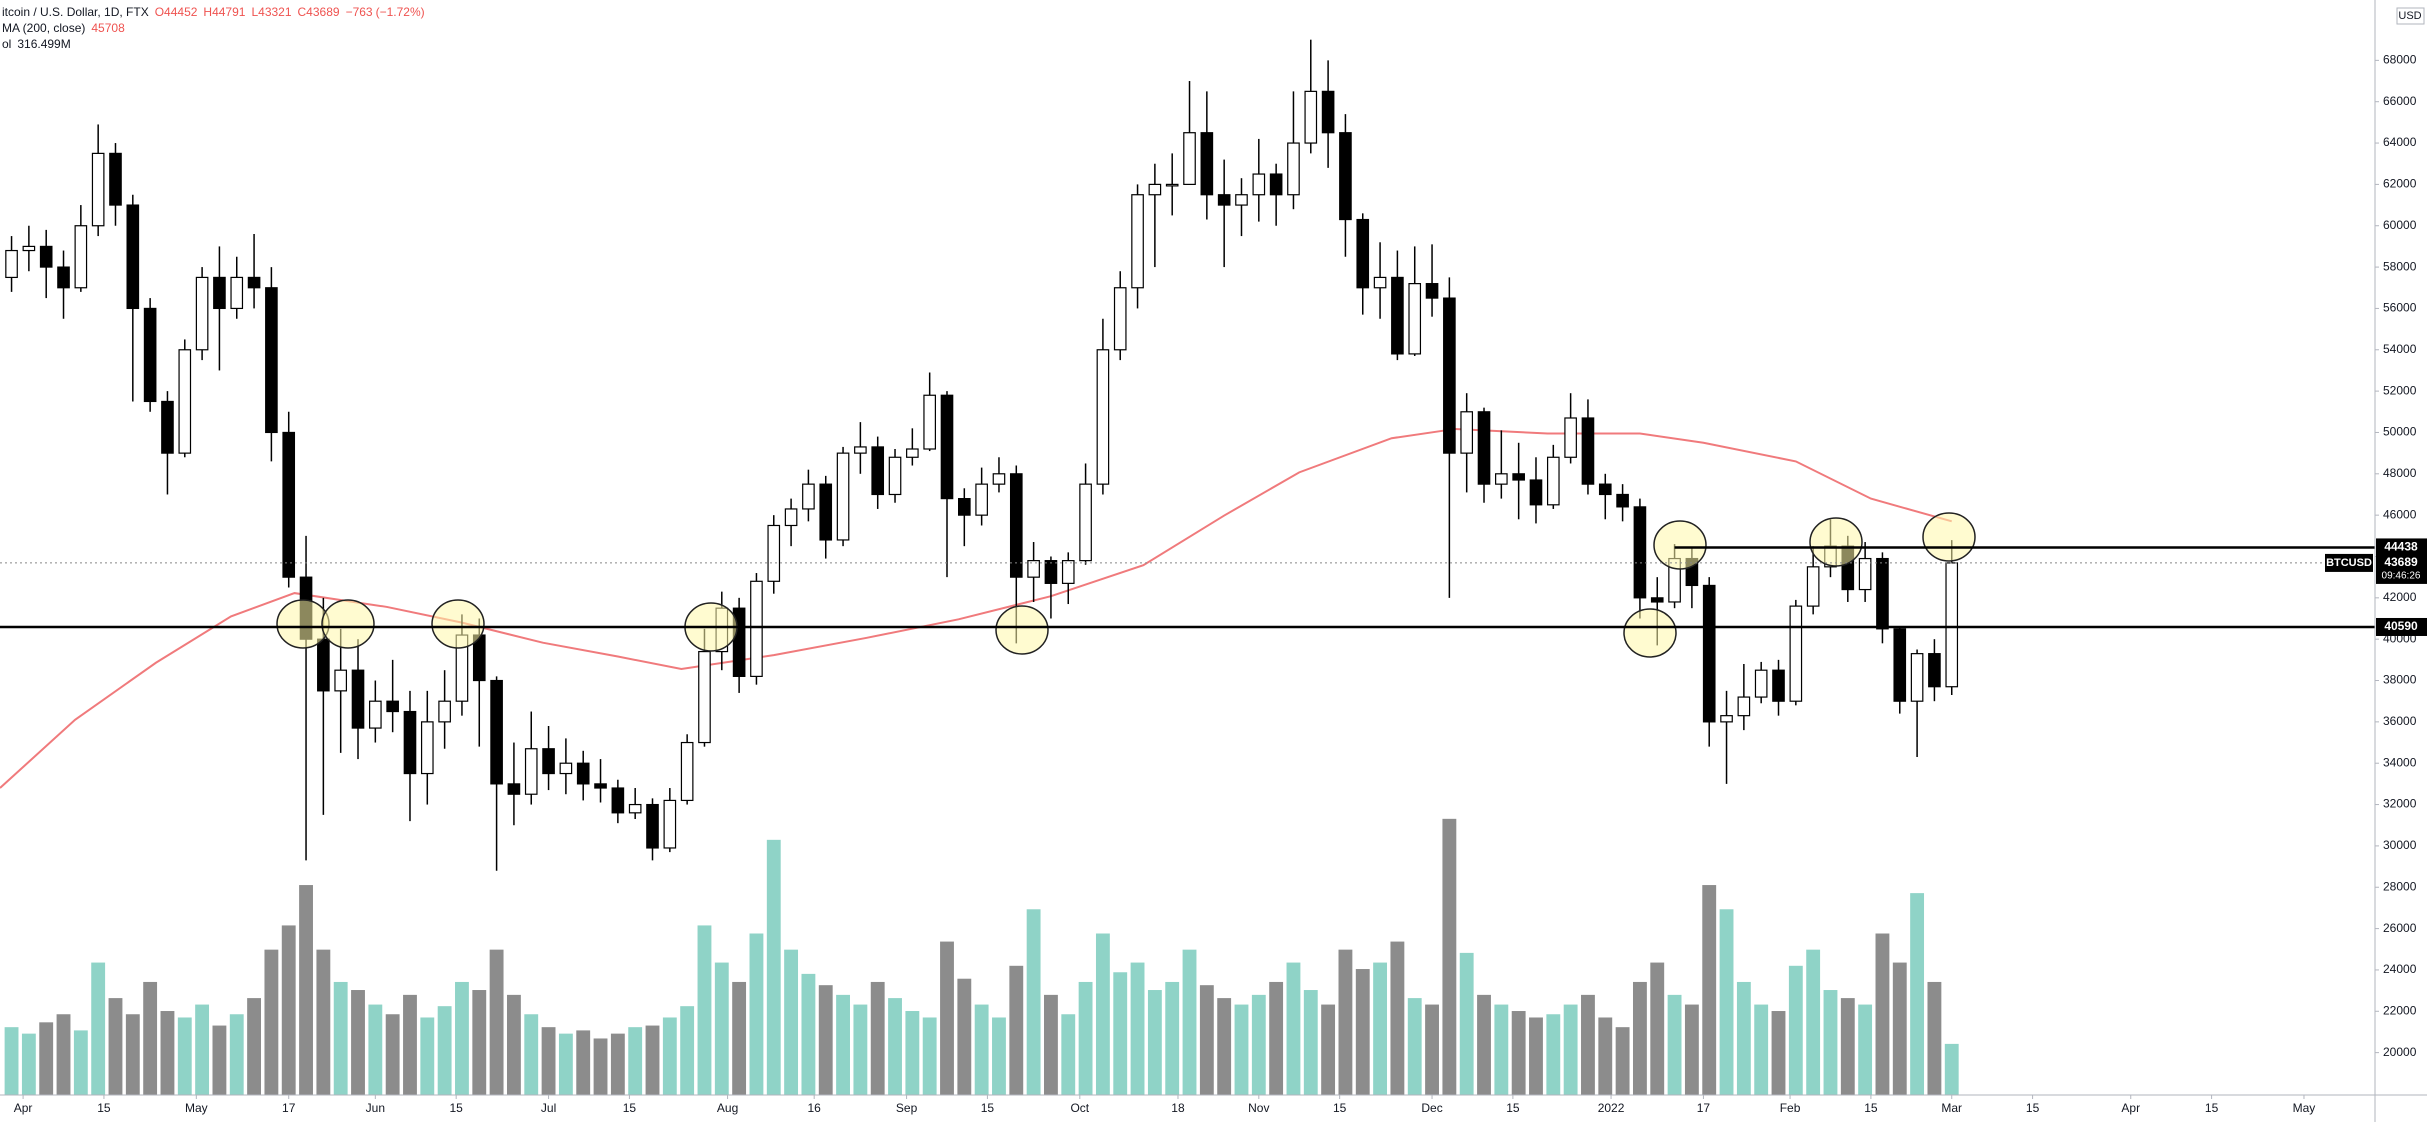 The height and width of the screenshot is (1122, 2427). I want to click on y-tick-label: 50000, so click(2400, 432).